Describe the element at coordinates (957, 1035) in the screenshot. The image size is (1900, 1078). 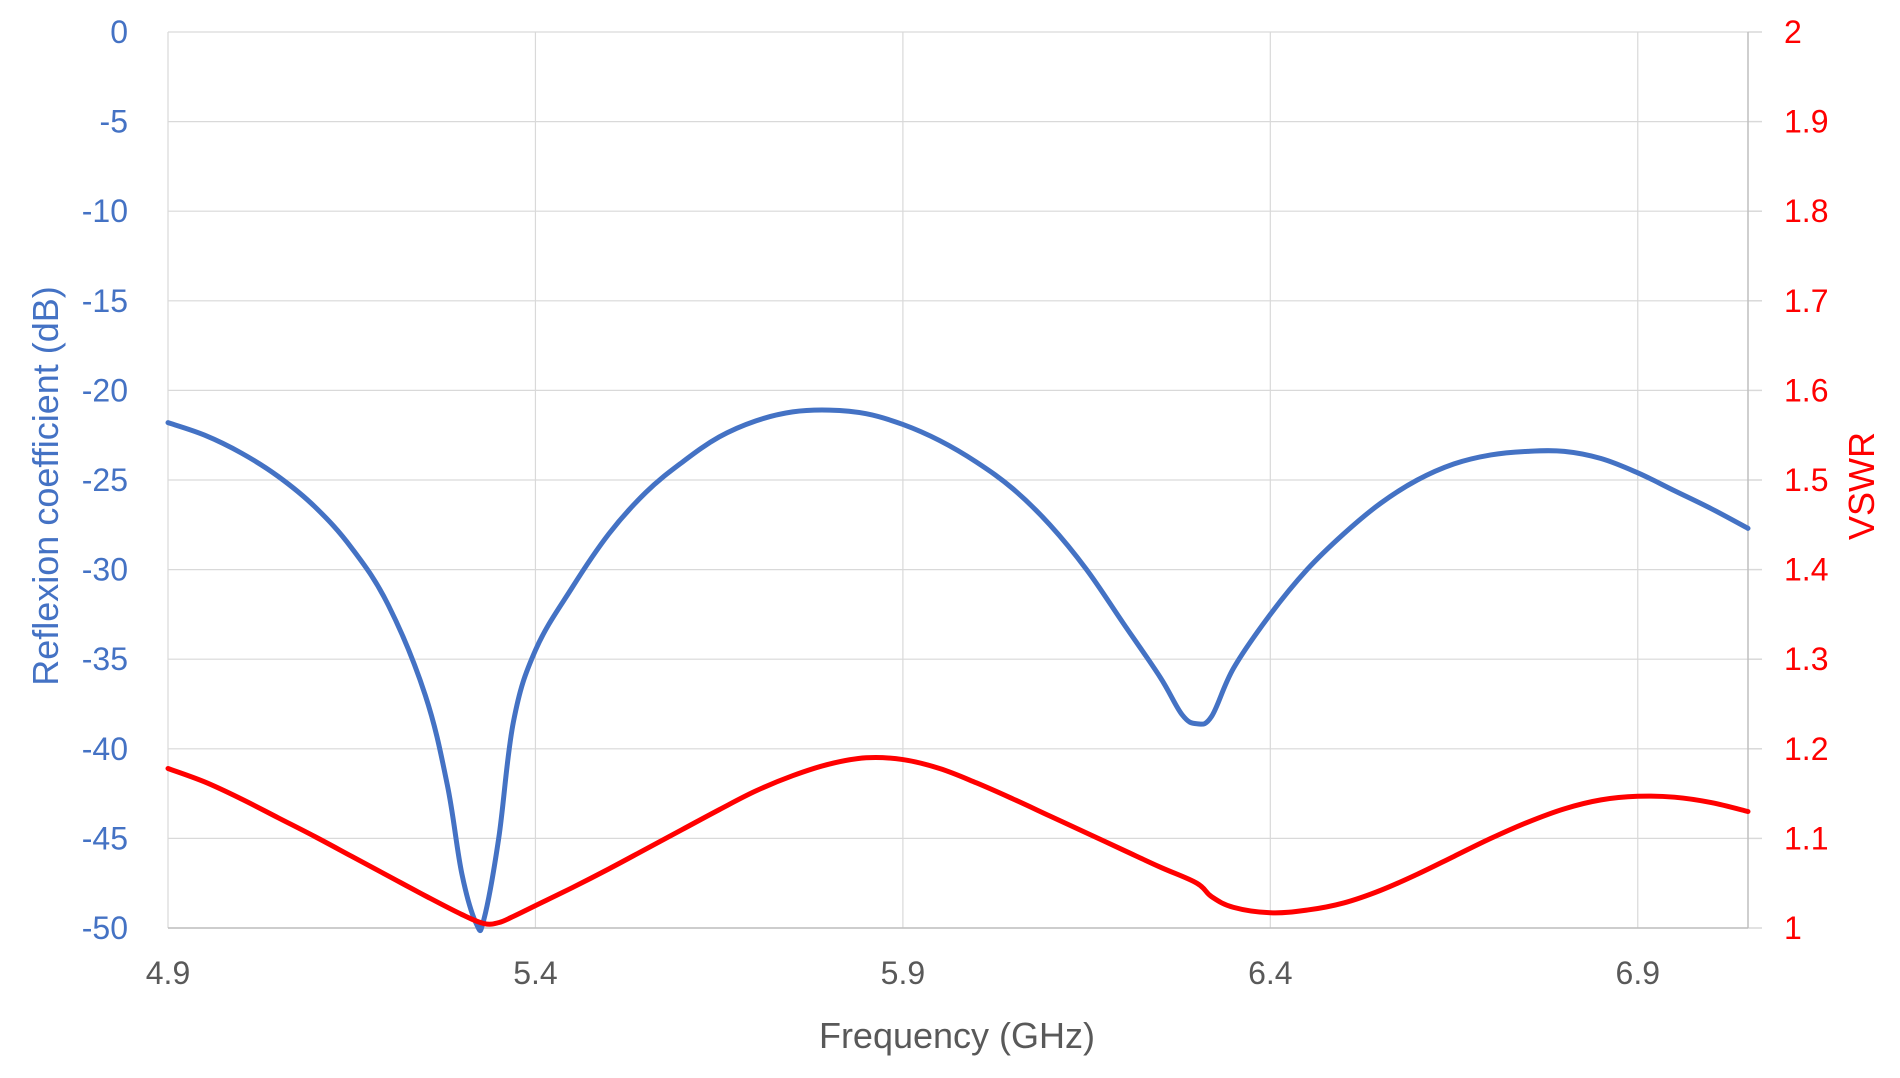
I see `x-axis-title: Frequency (GHz)` at that location.